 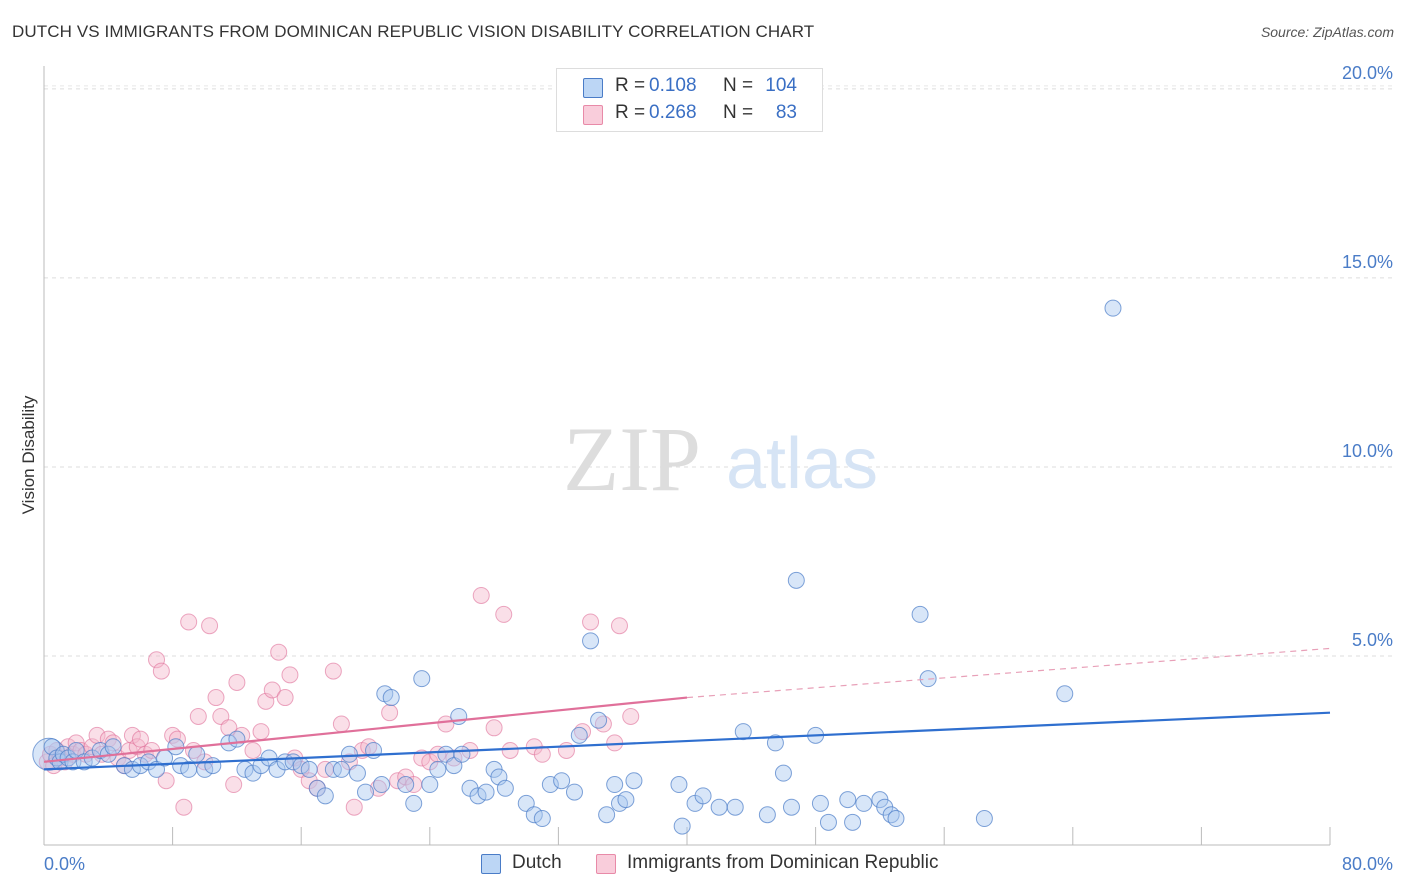 I want to click on dominican-trend-line, so click(x=365, y=729).